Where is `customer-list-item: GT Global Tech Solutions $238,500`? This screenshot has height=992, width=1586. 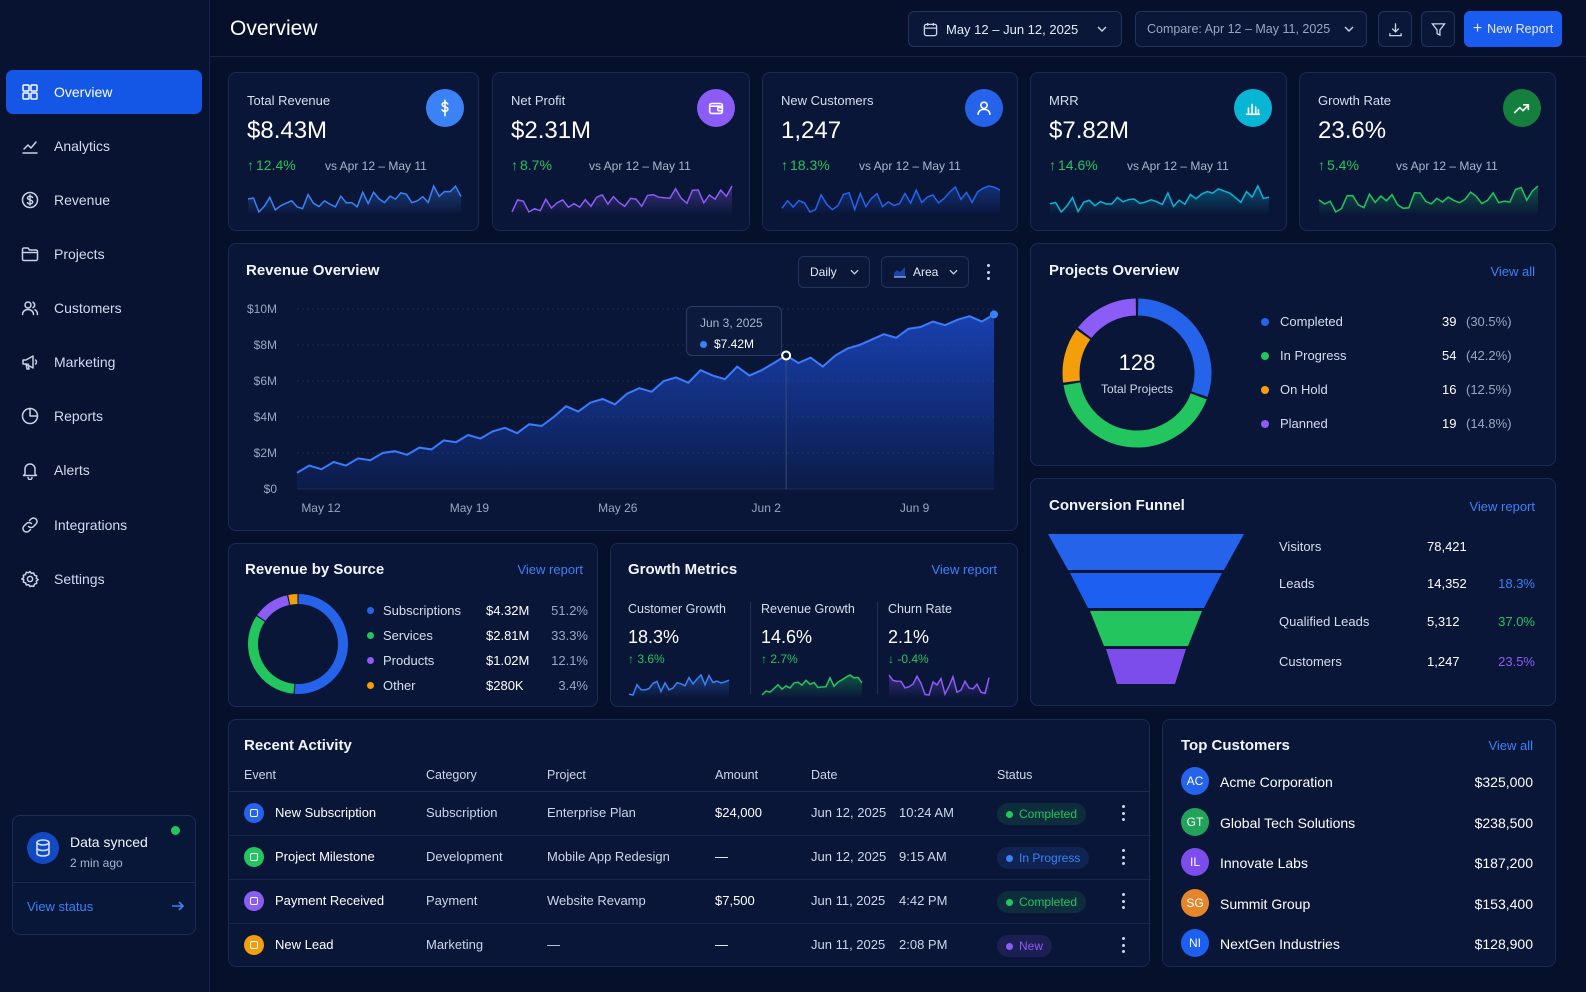 customer-list-item: GT Global Tech Solutions $238,500 is located at coordinates (1357, 822).